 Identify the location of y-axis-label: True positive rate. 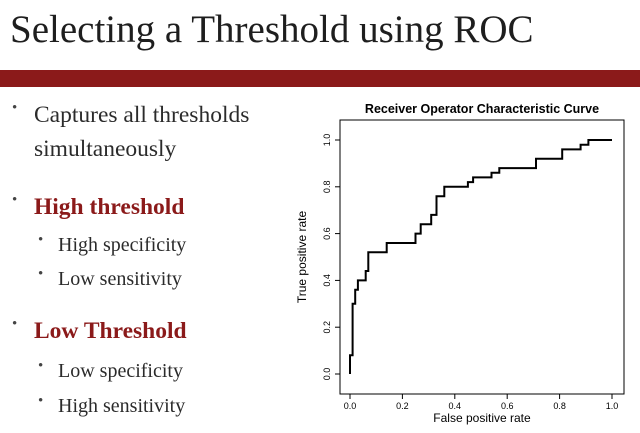
(302, 257).